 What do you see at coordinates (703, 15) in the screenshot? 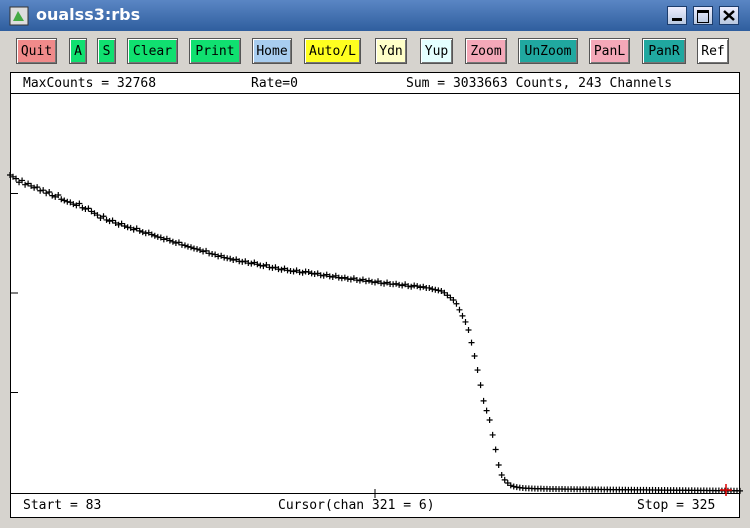
I see `maximize-button` at bounding box center [703, 15].